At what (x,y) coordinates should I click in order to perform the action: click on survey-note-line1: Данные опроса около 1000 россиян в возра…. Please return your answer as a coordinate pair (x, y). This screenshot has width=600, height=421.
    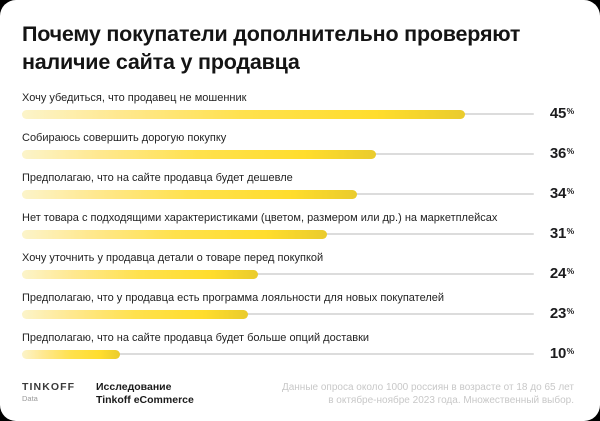
    Looking at the image, I should click on (427, 387).